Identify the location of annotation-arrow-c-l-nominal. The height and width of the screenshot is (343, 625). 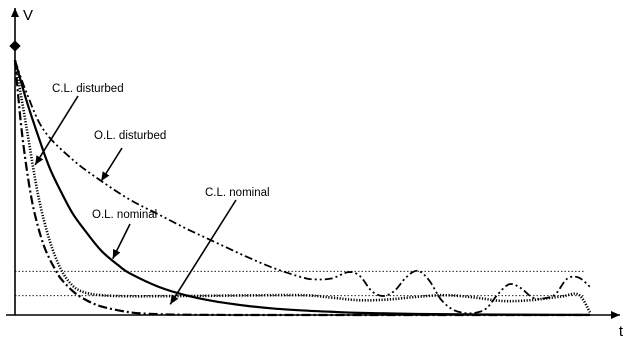
(203, 252).